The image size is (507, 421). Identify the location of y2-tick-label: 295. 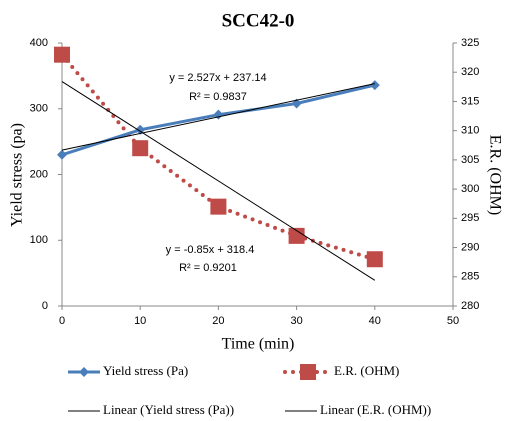
(470, 218).